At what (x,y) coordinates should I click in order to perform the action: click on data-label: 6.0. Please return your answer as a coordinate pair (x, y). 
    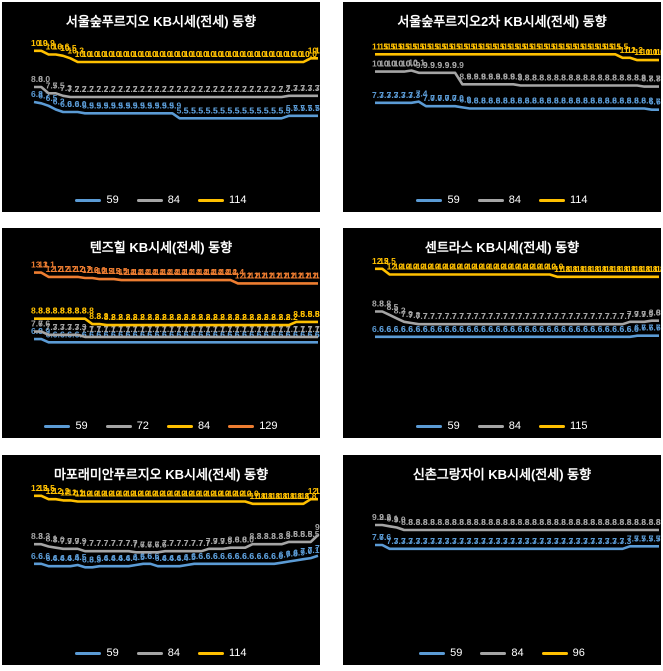
    Looking at the image, I should click on (81, 104).